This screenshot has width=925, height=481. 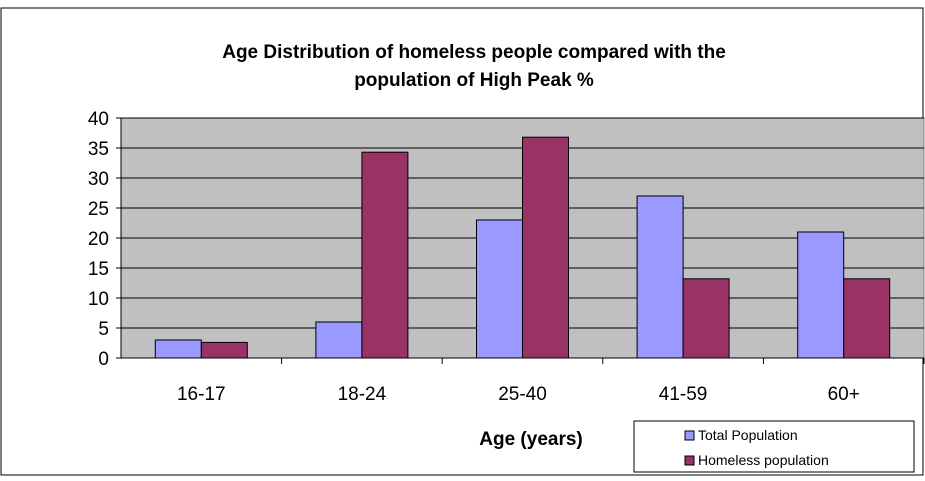 I want to click on y-tick-label: 25, so click(x=98, y=209).